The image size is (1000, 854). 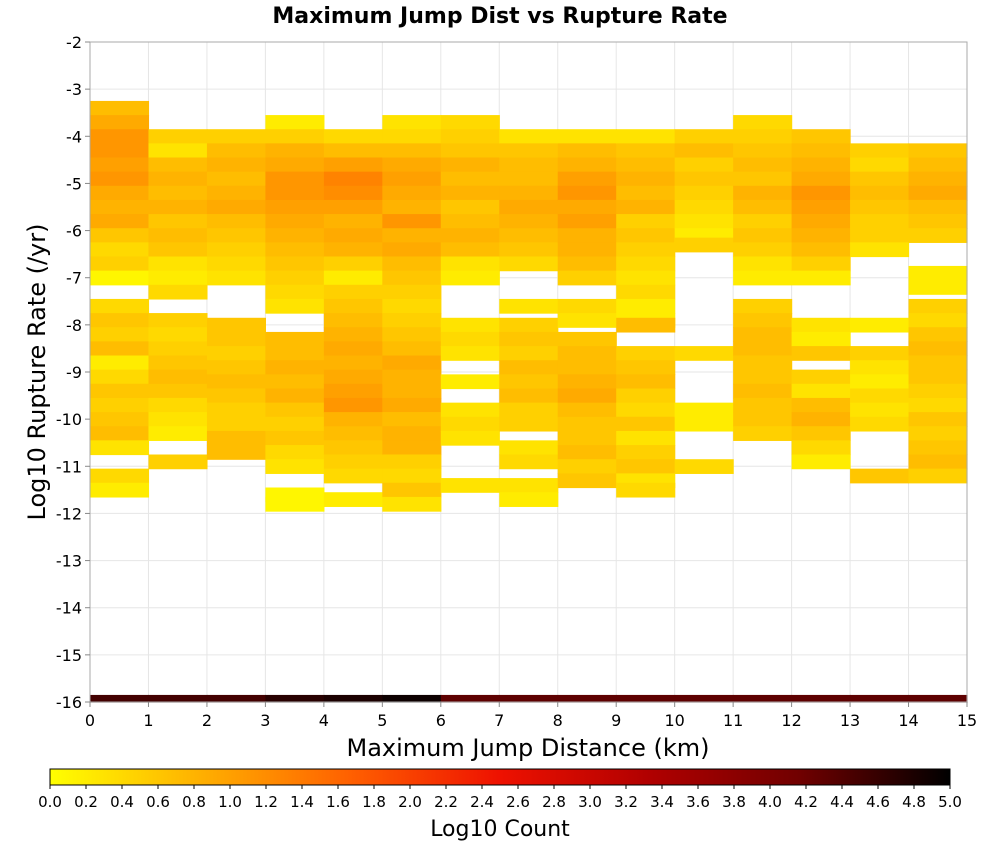 What do you see at coordinates (90, 720) in the screenshot?
I see `x-tick-label: 0` at bounding box center [90, 720].